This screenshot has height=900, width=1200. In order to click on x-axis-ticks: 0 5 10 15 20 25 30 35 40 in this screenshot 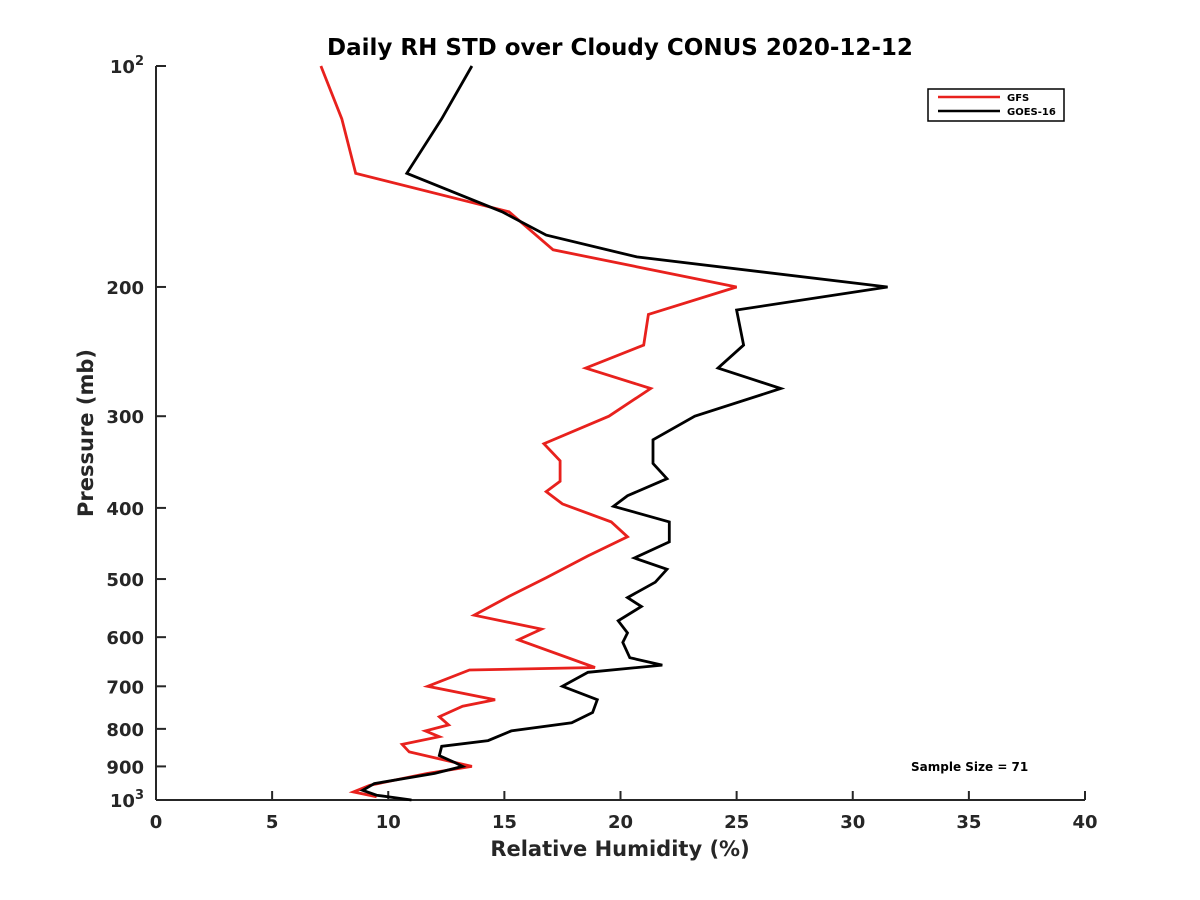, I will do `click(624, 812)`.